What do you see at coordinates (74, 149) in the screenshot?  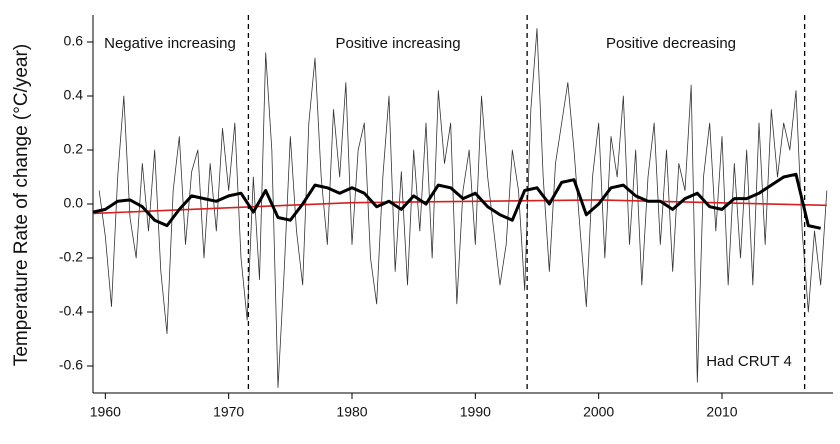 I see `y-tick-label: 0.2` at bounding box center [74, 149].